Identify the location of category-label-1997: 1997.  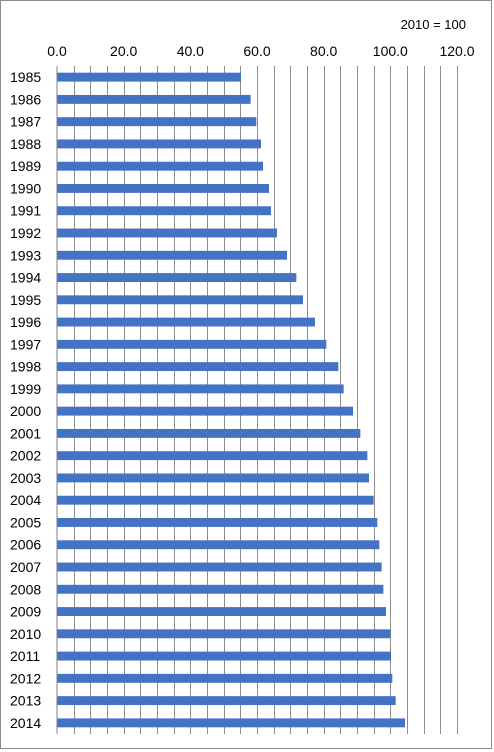
(25, 344).